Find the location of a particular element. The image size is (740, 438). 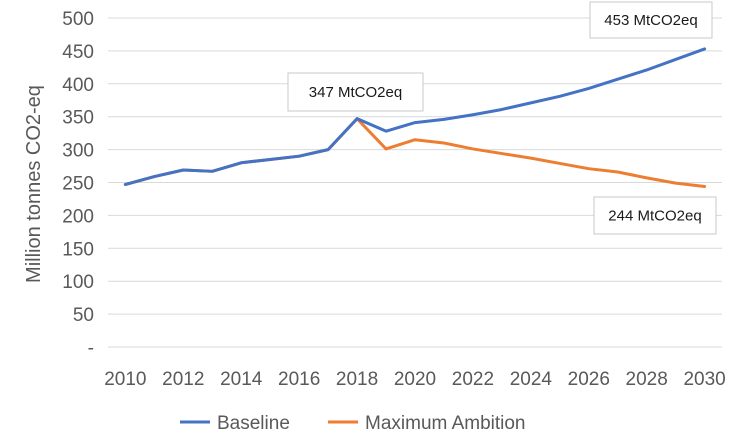

x-tick-label: 2028 is located at coordinates (647, 379).